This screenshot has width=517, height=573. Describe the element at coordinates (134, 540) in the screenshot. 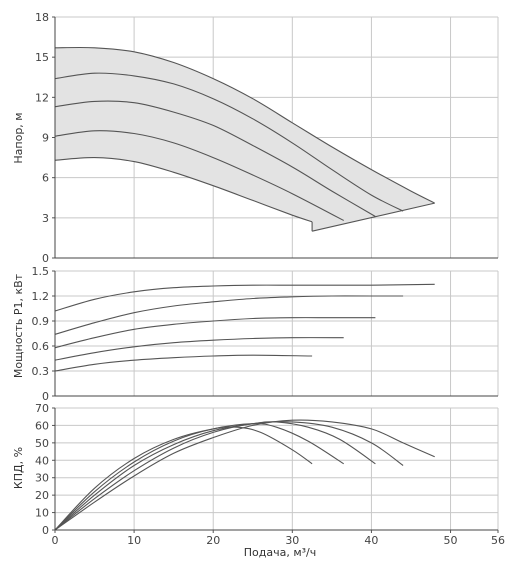

I see `xtick-1: 10` at that location.